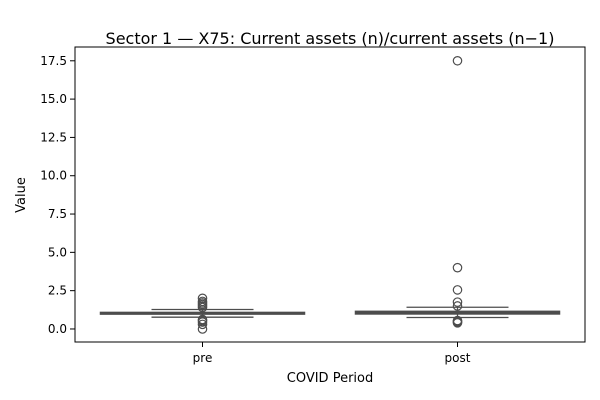 The width and height of the screenshot is (600, 400). I want to click on x-axis-label: COVID Period, so click(330, 378).